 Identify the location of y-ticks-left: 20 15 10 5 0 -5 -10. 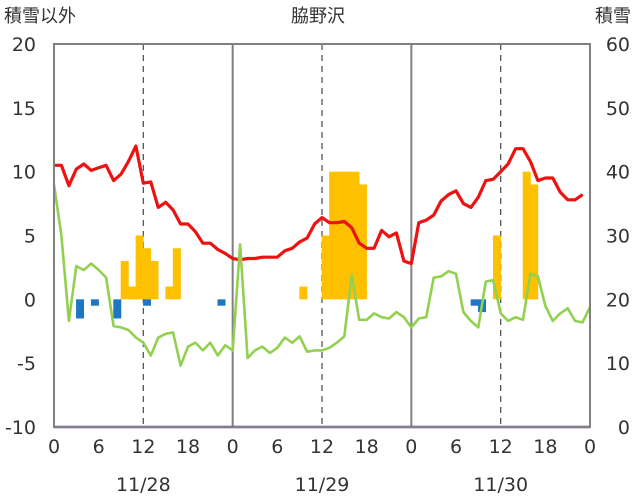
(20, 236).